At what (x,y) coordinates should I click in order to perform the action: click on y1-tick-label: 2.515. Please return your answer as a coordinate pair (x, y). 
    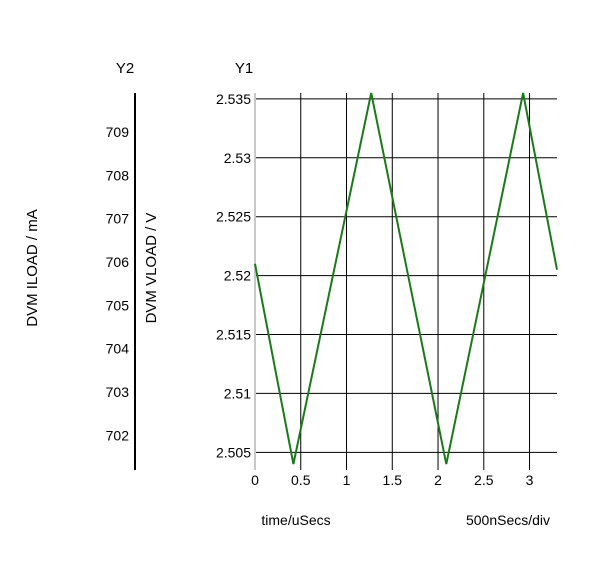
    Looking at the image, I should click on (233, 335).